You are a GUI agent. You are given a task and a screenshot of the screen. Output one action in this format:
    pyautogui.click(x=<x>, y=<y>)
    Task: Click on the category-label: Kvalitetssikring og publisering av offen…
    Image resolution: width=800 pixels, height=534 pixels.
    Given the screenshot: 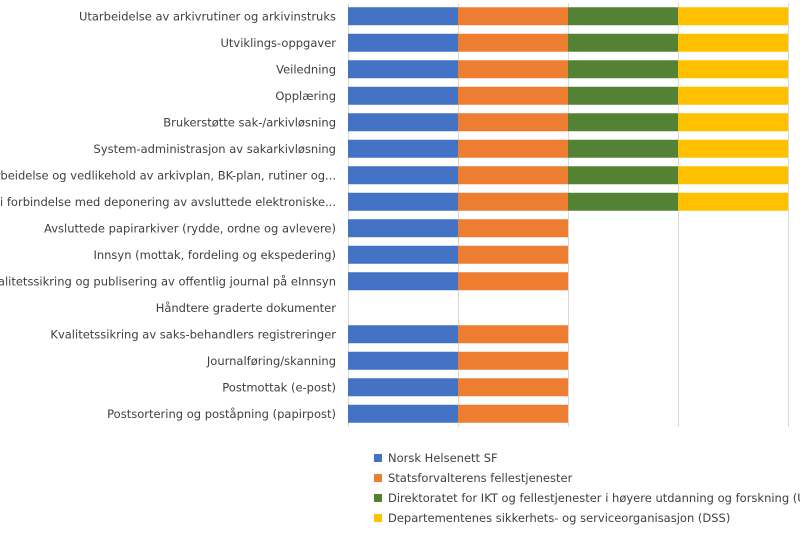 What is the action you would take?
    pyautogui.click(x=168, y=281)
    